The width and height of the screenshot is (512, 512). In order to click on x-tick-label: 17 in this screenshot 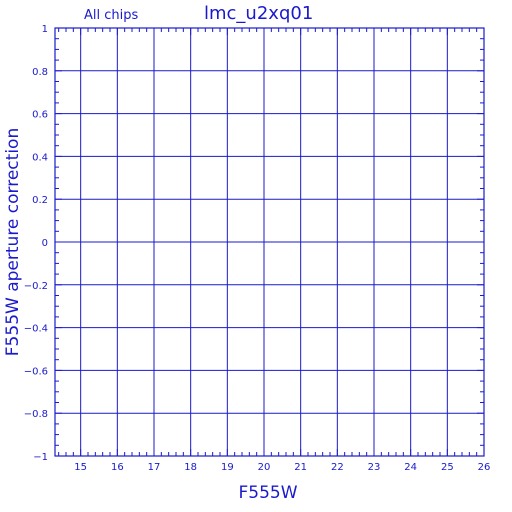, I will do `click(154, 467)`.